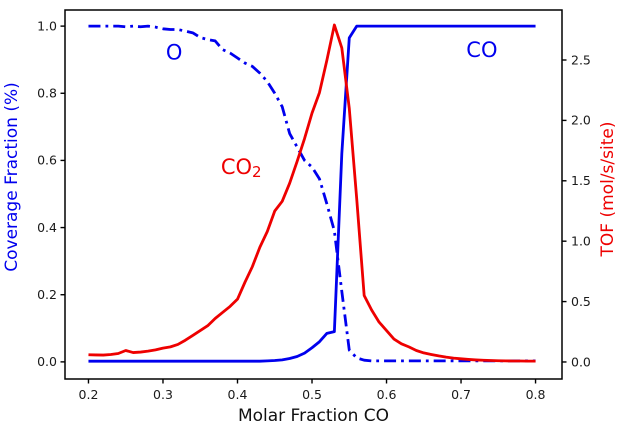  Describe the element at coordinates (238, 394) in the screenshot. I see `x-tick-label: 0.4` at that location.